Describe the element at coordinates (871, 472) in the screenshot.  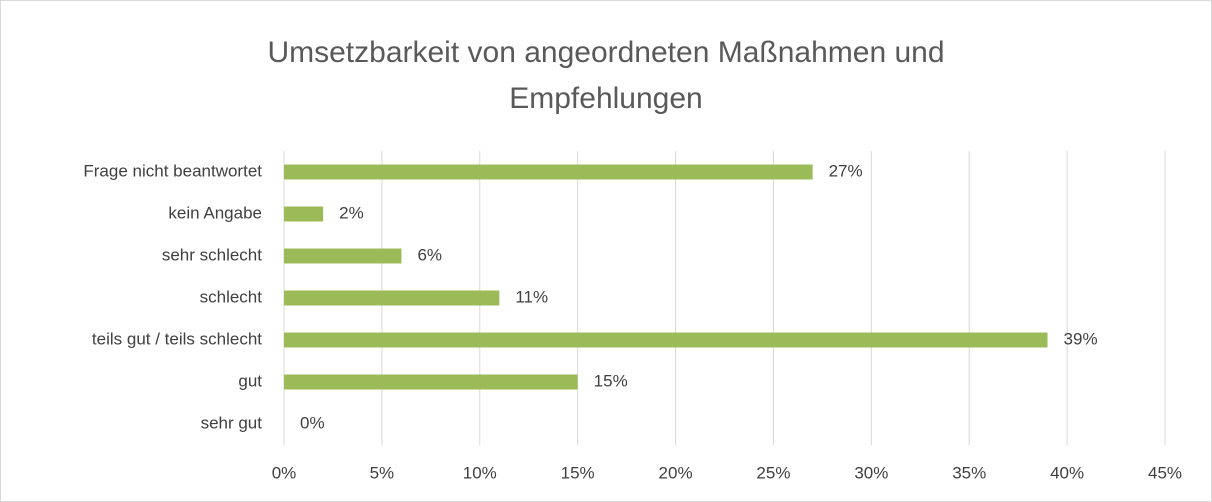
I see `x-tick-label: 30%` at that location.